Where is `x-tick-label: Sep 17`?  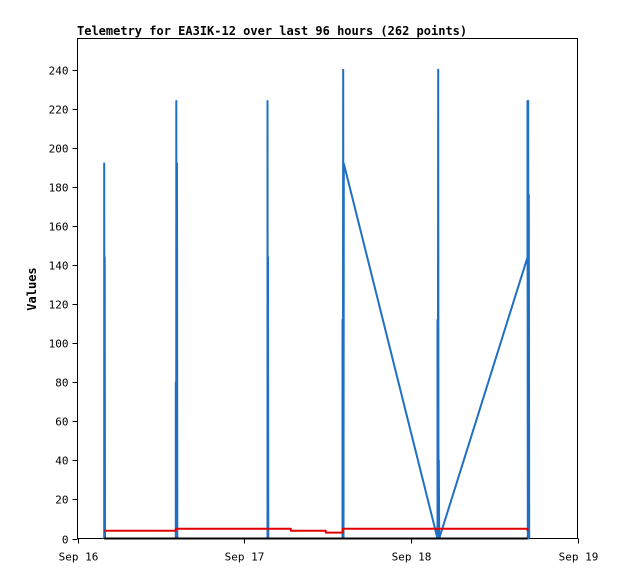 x-tick-label: Sep 17 is located at coordinates (245, 557).